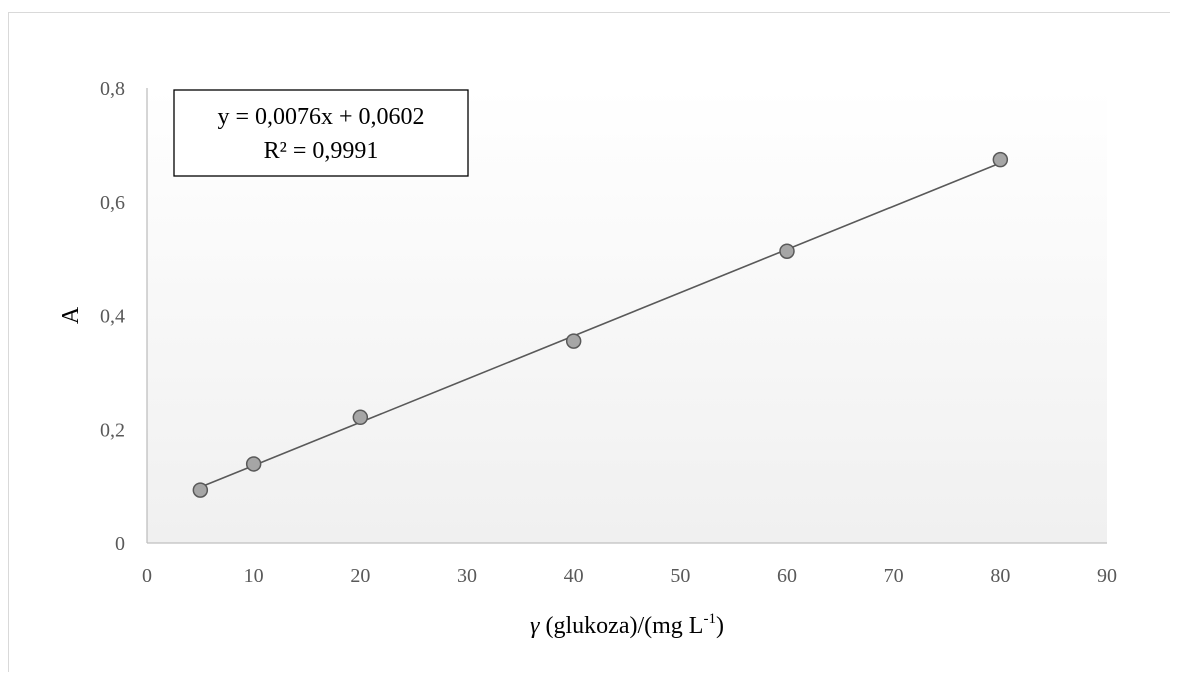  I want to click on x-tick-label: 20, so click(360, 576).